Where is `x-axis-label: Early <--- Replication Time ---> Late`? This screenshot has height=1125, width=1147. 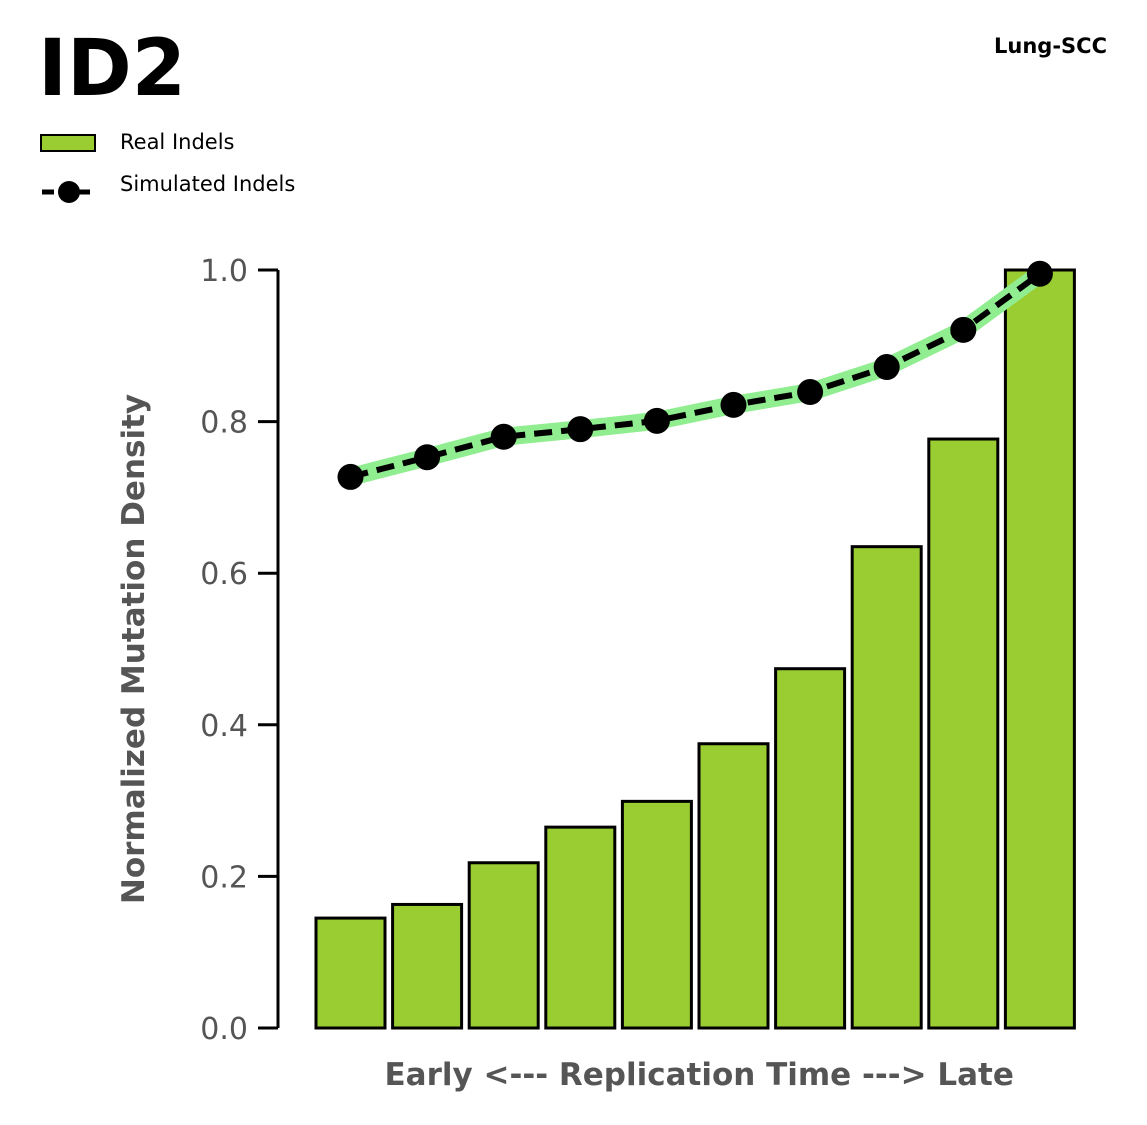 x-axis-label: Early <--- Replication Time ---> Late is located at coordinates (699, 1075).